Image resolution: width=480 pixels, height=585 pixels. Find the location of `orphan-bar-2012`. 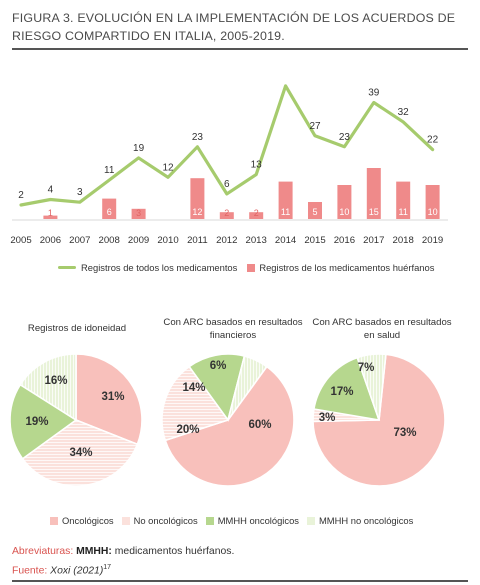

orphan-bar-2012 is located at coordinates (226, 215).